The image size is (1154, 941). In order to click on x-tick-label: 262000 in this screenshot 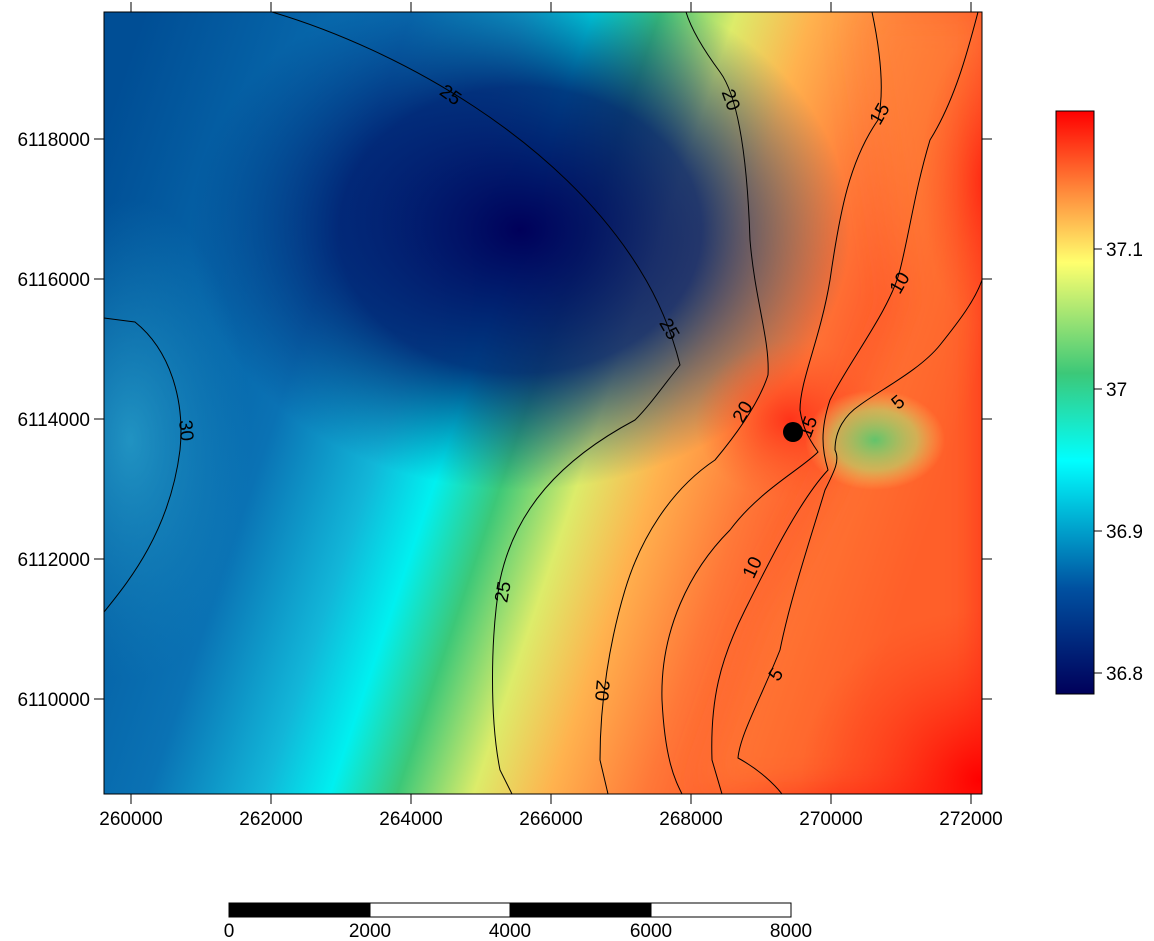, I will do `click(270, 819)`.